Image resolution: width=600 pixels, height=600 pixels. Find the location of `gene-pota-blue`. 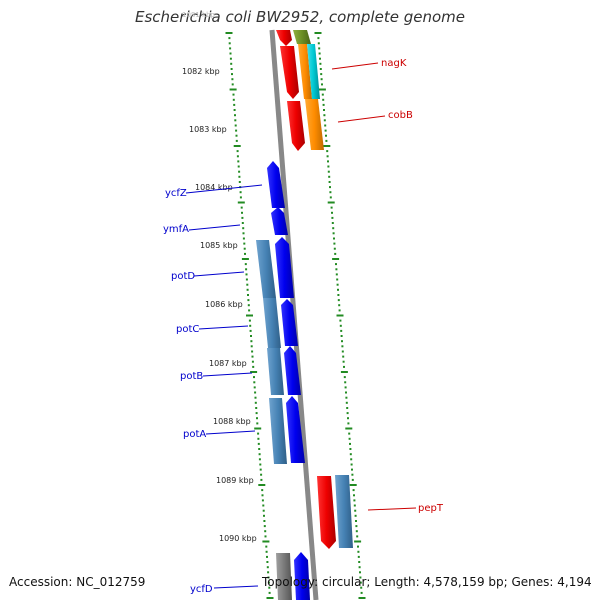

gene-pota-blue is located at coordinates (295, 429).